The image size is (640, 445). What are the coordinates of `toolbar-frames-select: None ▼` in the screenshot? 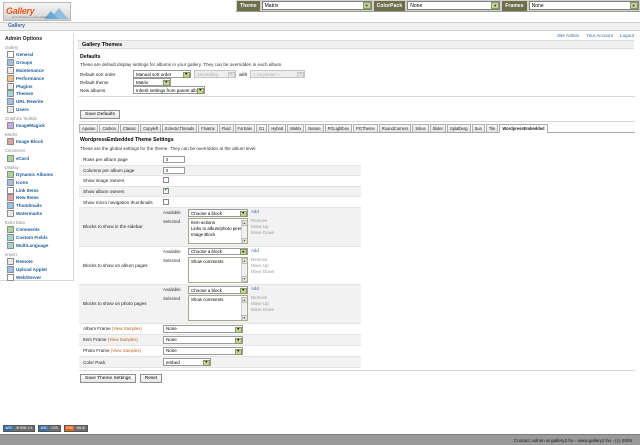 It's located at (583, 5).